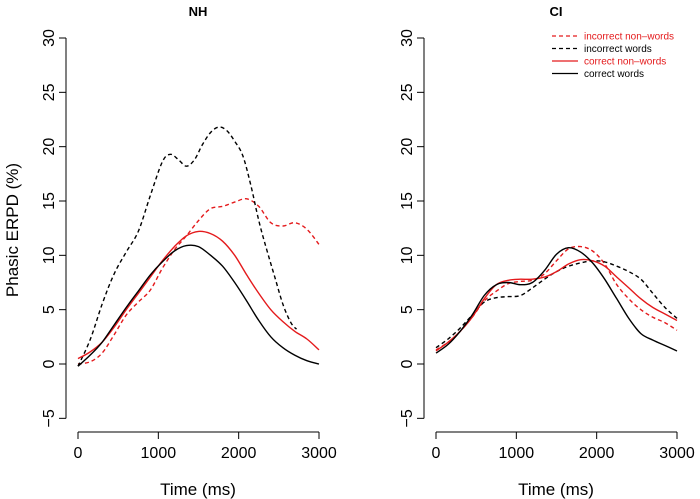 This screenshot has width=700, height=499. I want to click on legend-label: correct non–words, so click(625, 62).